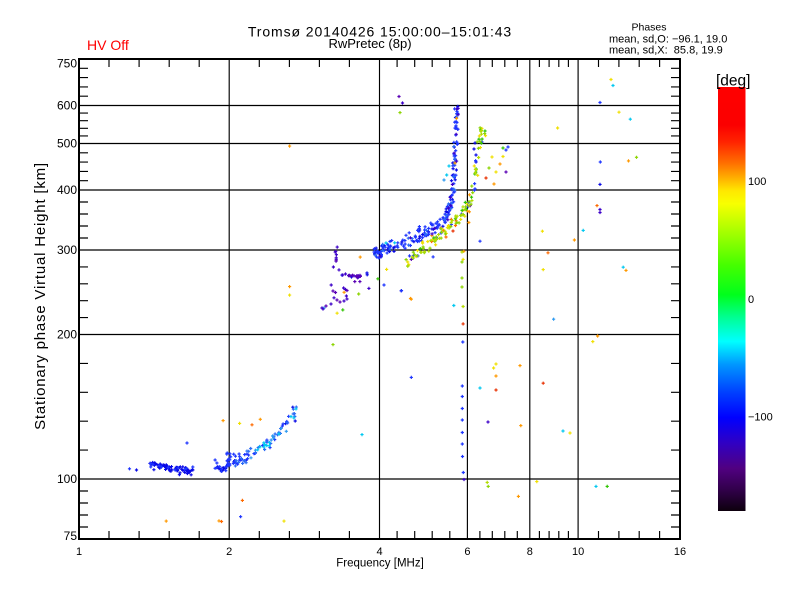 The image size is (800, 600). Describe the element at coordinates (578, 552) in the screenshot. I see `svg-text: 10` at that location.